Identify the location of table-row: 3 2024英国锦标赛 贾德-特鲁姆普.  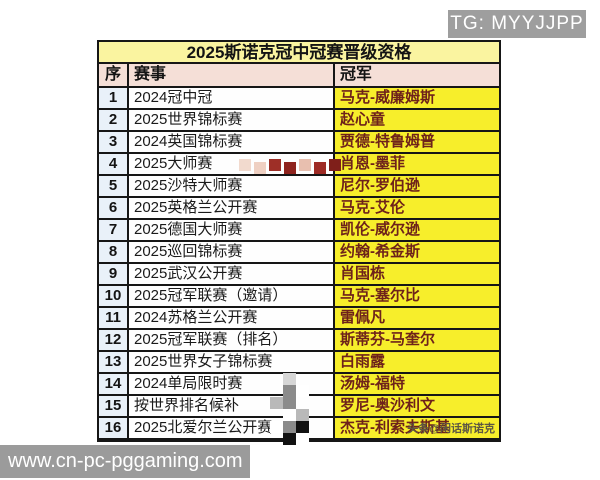
(299, 143).